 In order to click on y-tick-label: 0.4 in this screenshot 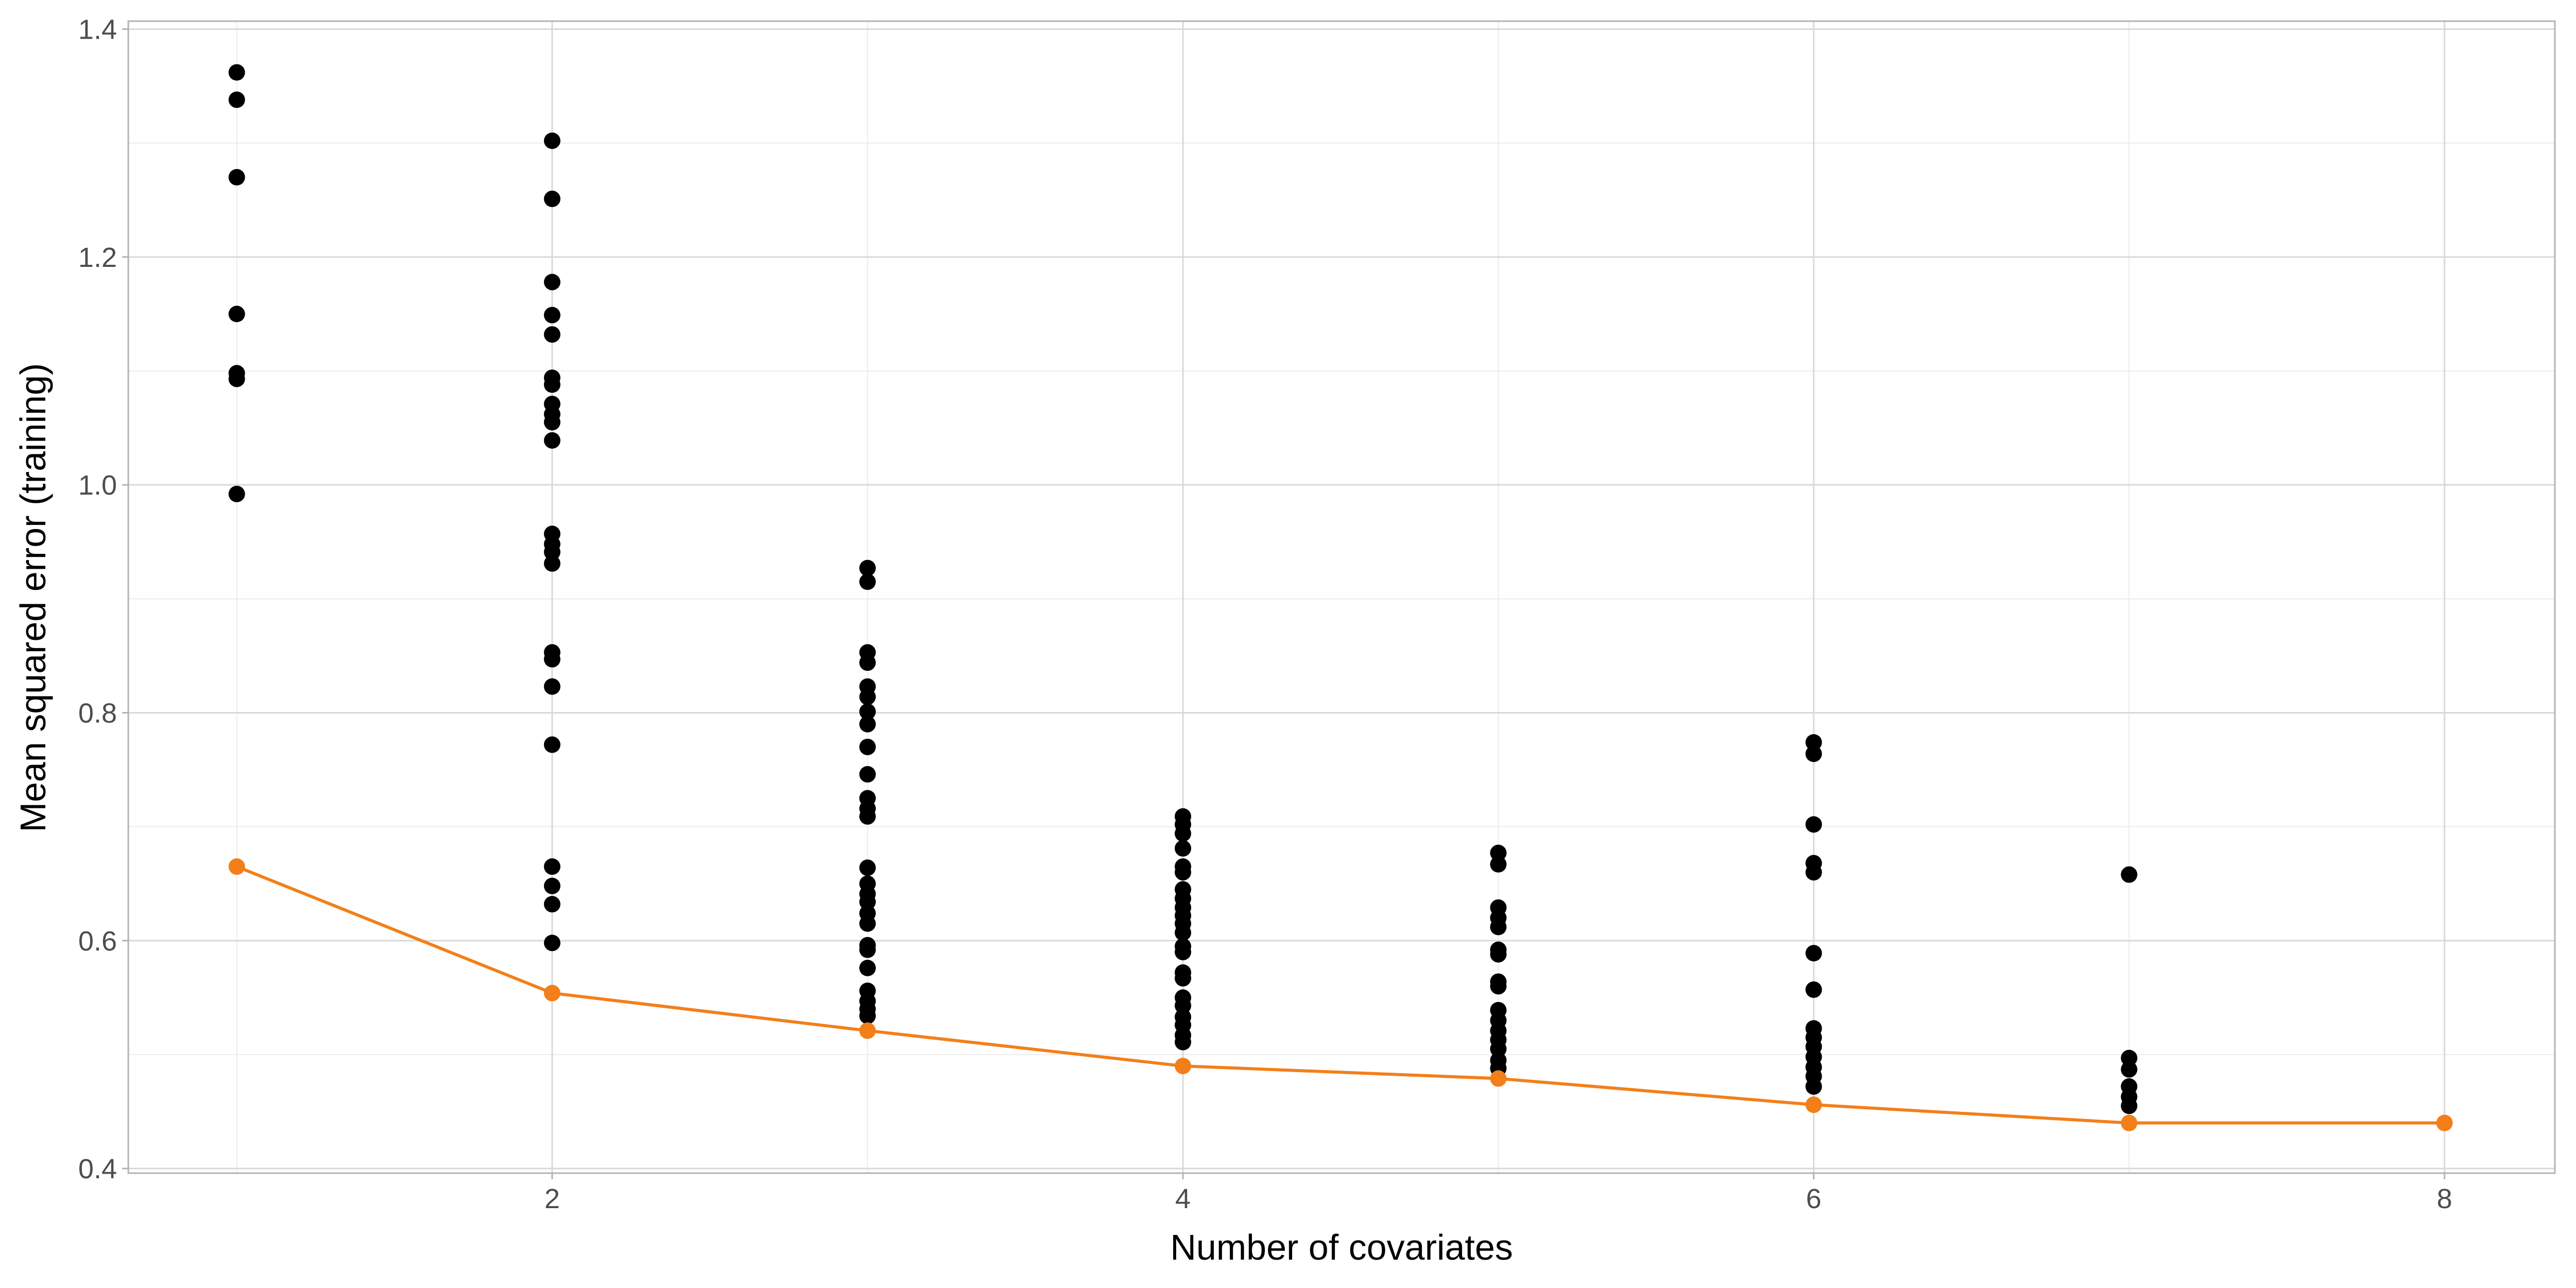, I will do `click(97, 1169)`.